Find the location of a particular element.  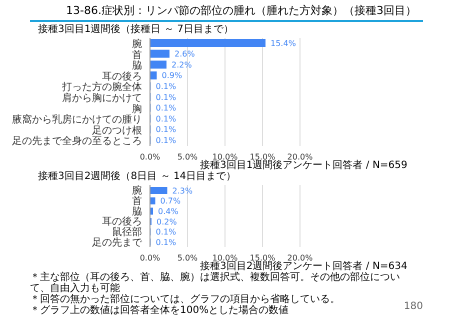

data-label: 0.2% is located at coordinates (167, 221).